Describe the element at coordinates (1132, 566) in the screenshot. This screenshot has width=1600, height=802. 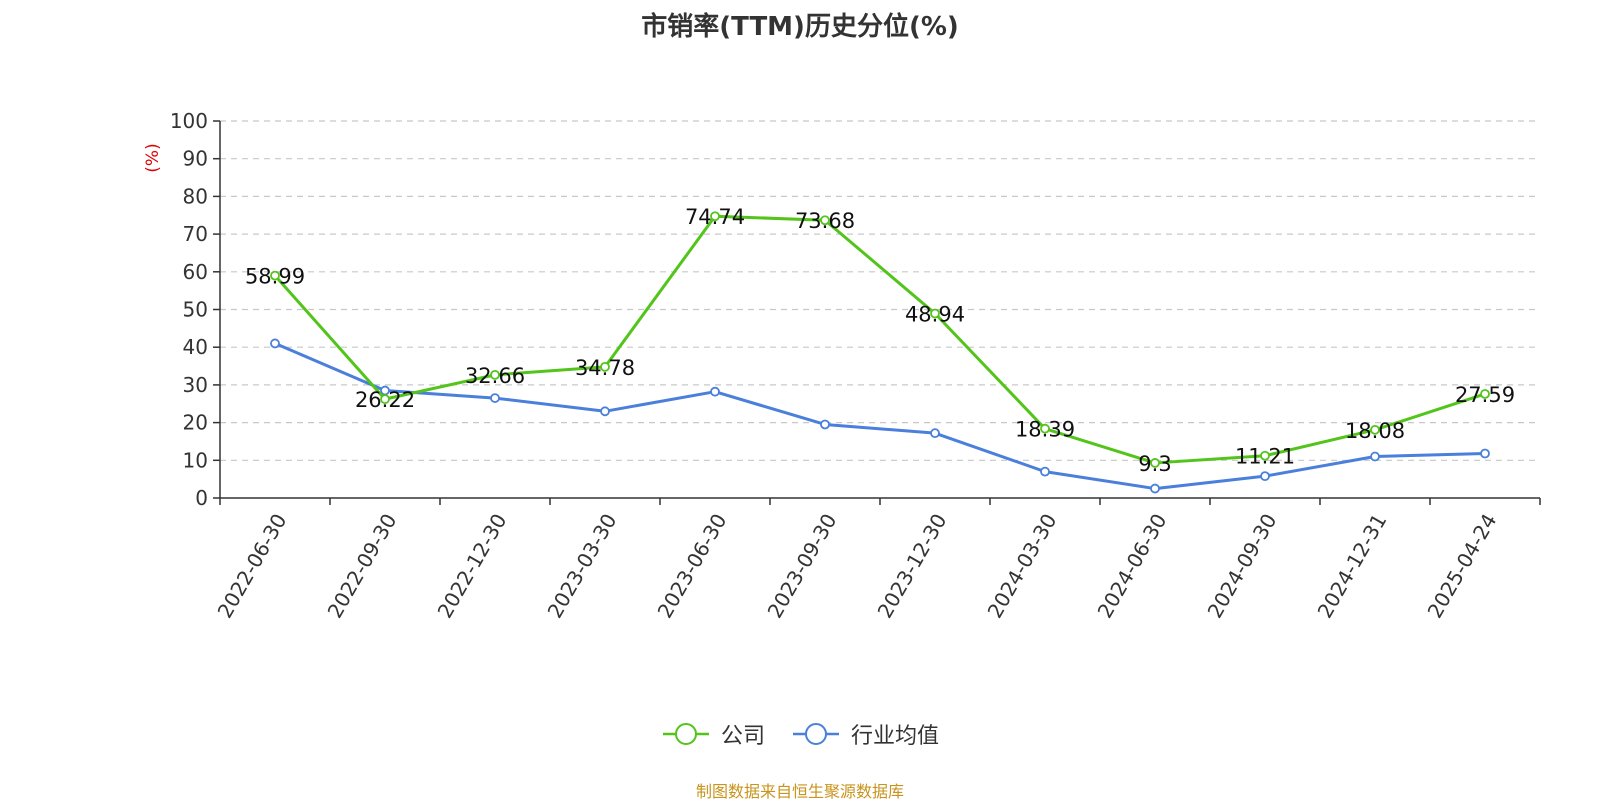
I see `x-tick-label: 2024-06-30` at that location.